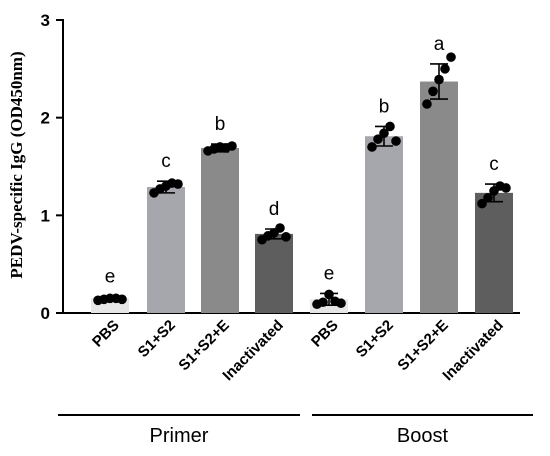 The width and height of the screenshot is (550, 456). Describe the element at coordinates (106, 334) in the screenshot. I see `category-label-g0-b0: PBS` at that location.